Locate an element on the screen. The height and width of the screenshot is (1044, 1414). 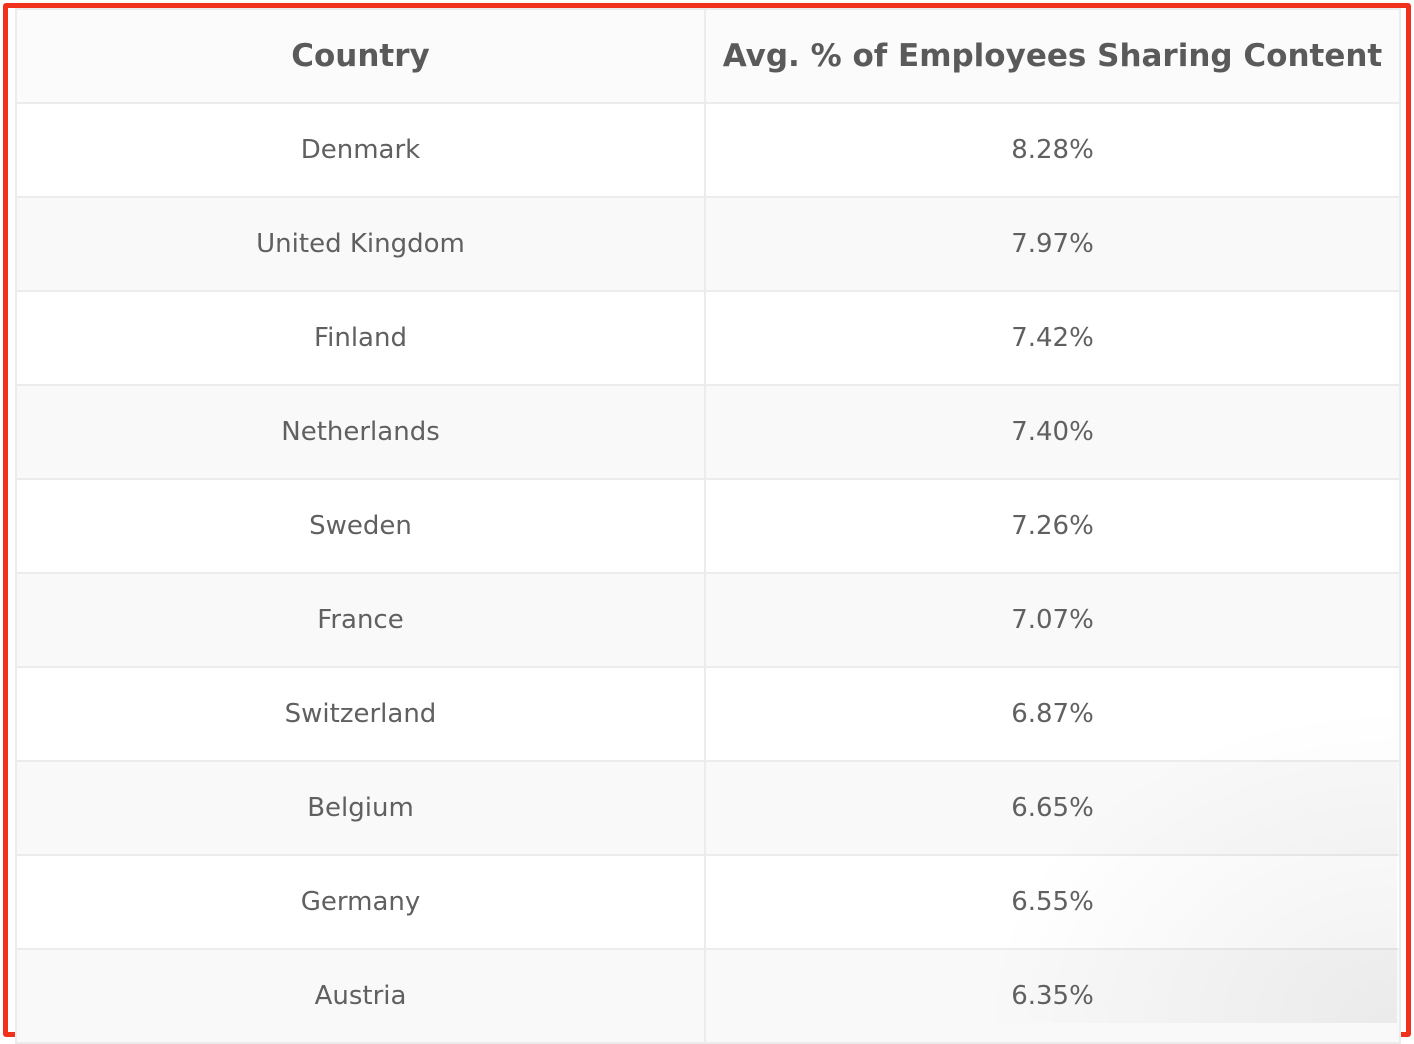
cell-value: 6.35% is located at coordinates (1052, 996).